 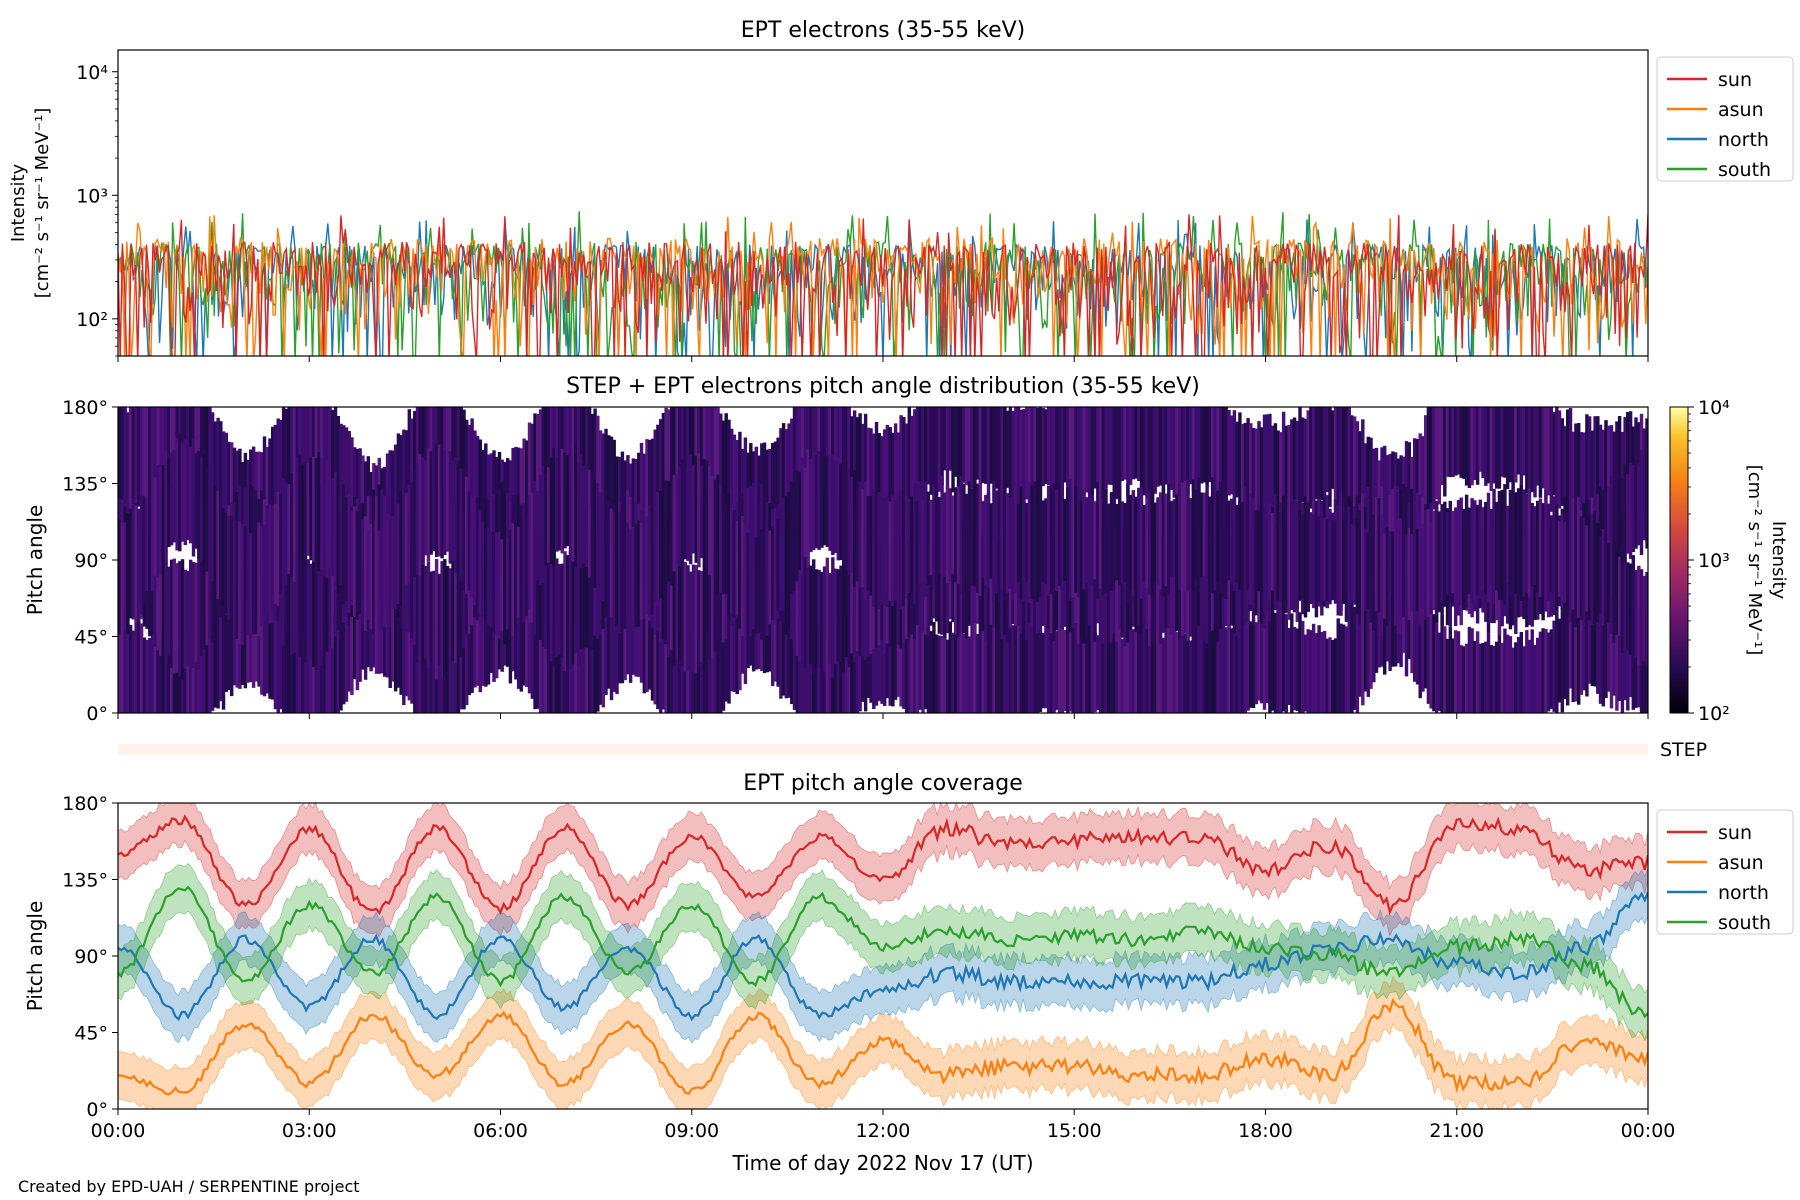 What do you see at coordinates (1679, 560) in the screenshot?
I see `colorbar` at bounding box center [1679, 560].